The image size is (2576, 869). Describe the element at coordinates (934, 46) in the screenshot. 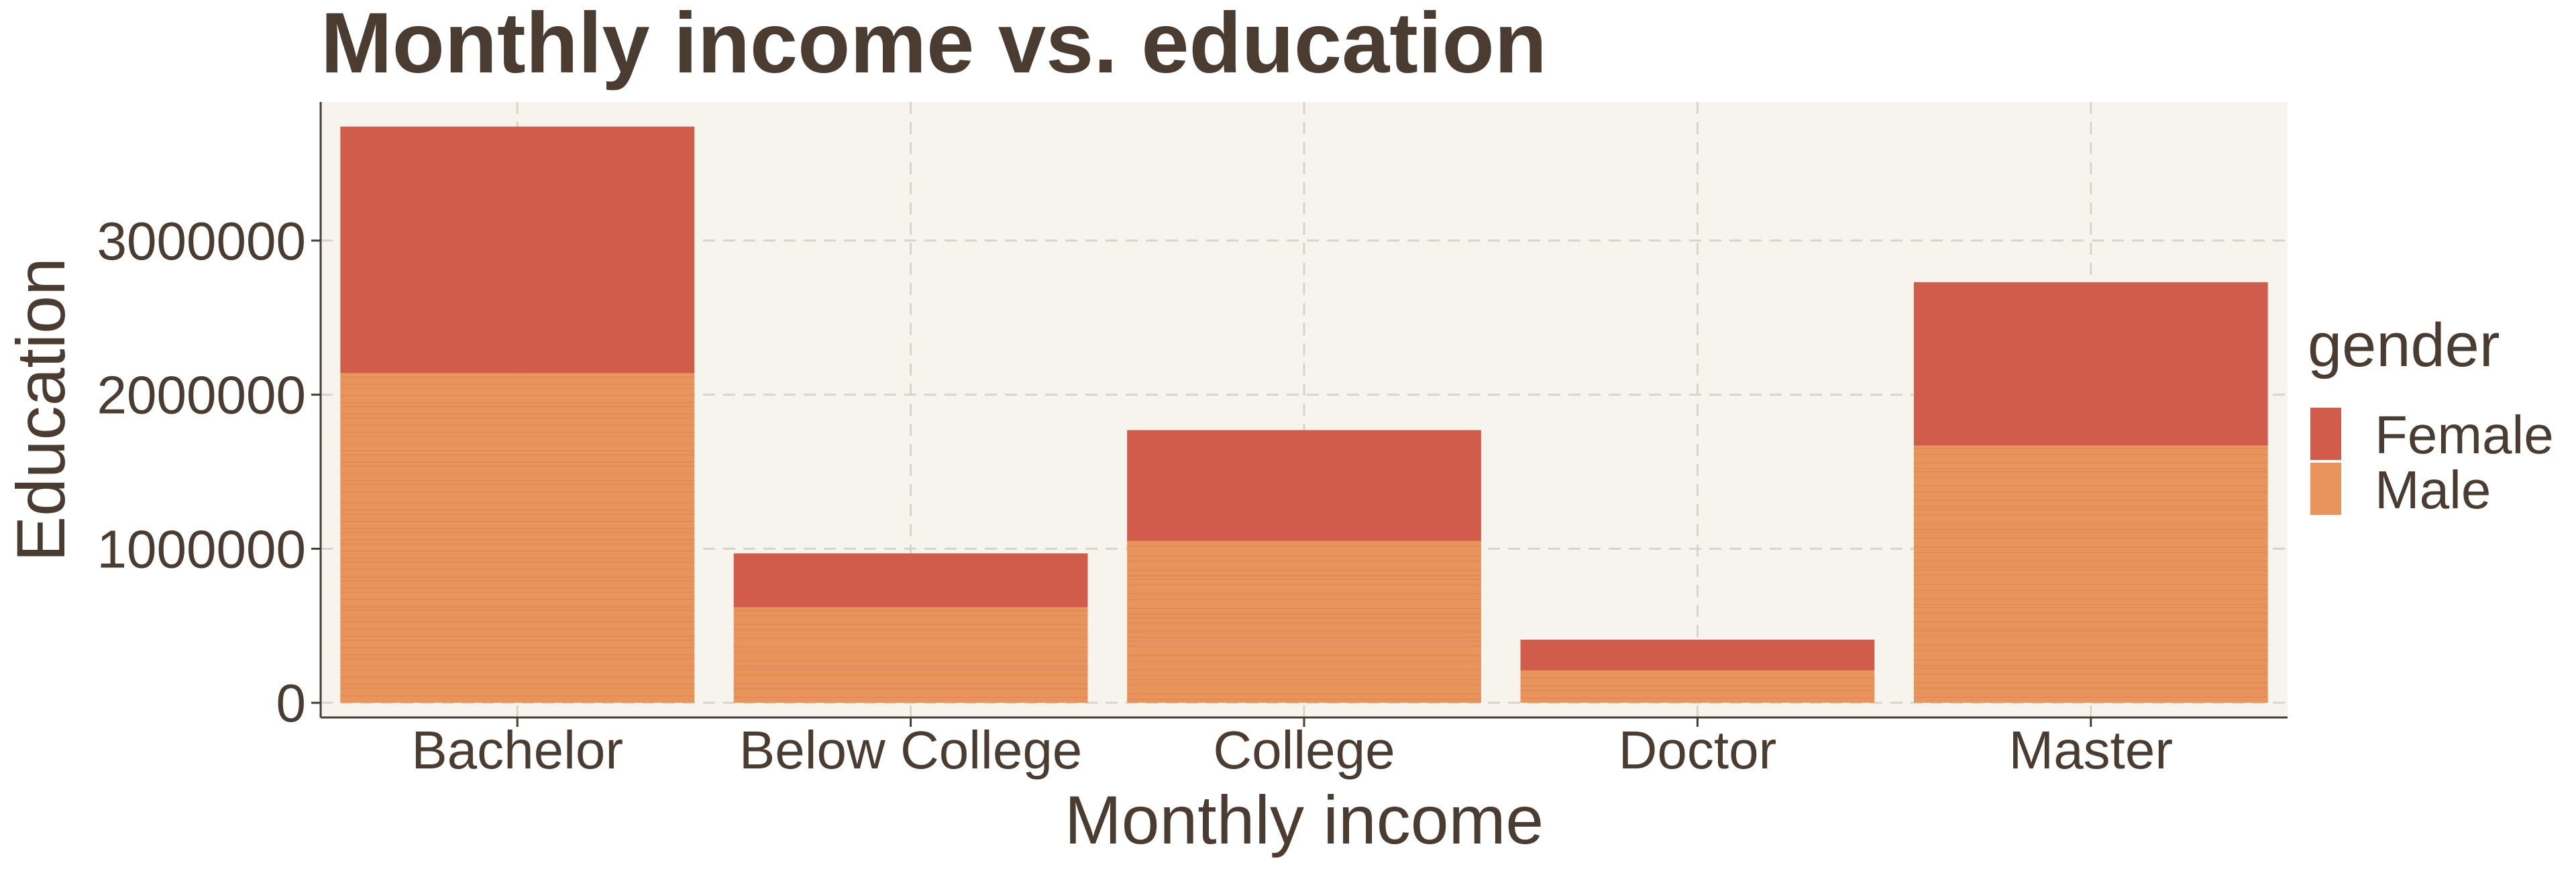

I see `chart-title: Monthly income vs. education` at that location.